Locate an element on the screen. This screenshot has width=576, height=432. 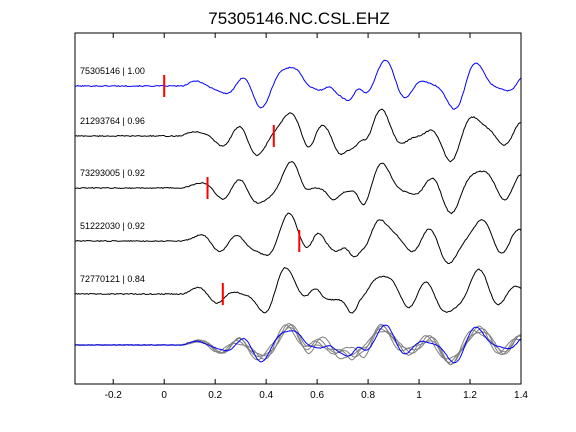
x-tick-label-8: 1.2 is located at coordinates (470, 395).